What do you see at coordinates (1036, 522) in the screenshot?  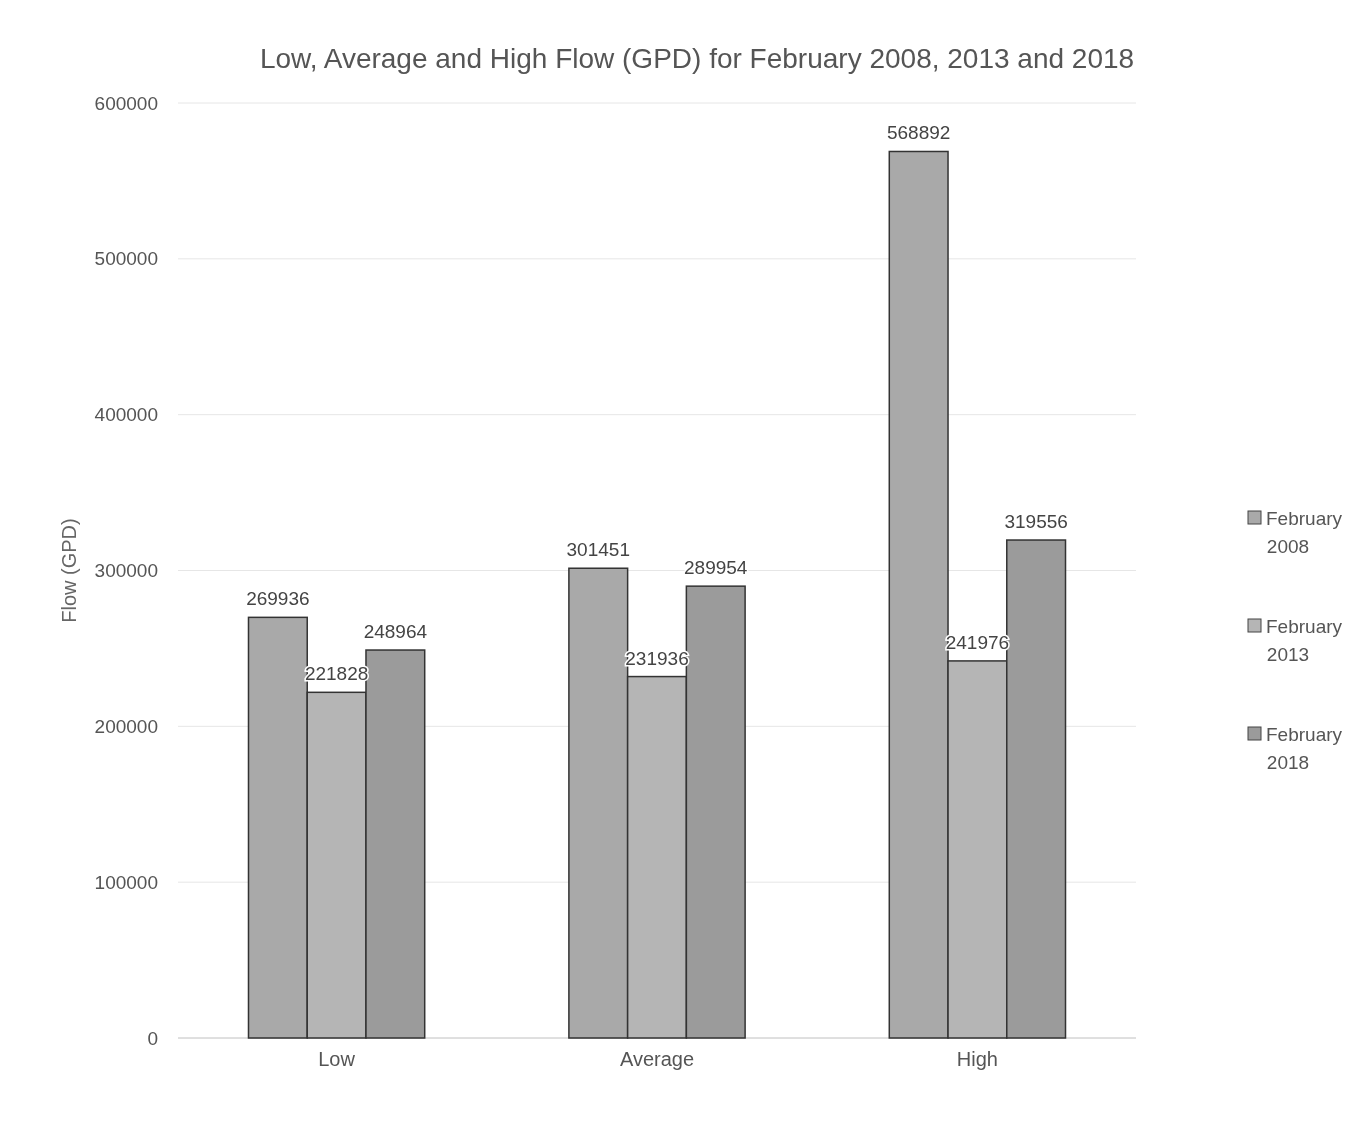 I see `data-label: 319556` at bounding box center [1036, 522].